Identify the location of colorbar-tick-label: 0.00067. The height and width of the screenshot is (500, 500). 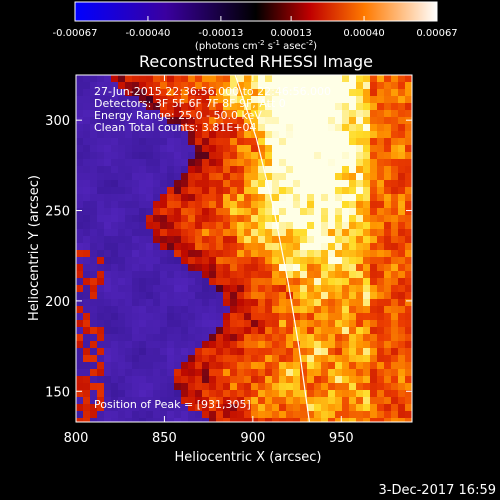
(436, 33).